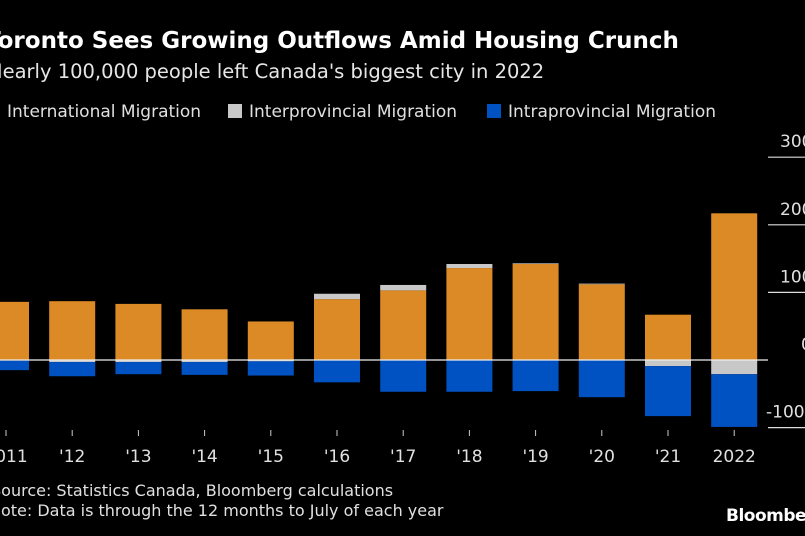  What do you see at coordinates (337, 457) in the screenshot?
I see `x-tick-label: '16` at bounding box center [337, 457].